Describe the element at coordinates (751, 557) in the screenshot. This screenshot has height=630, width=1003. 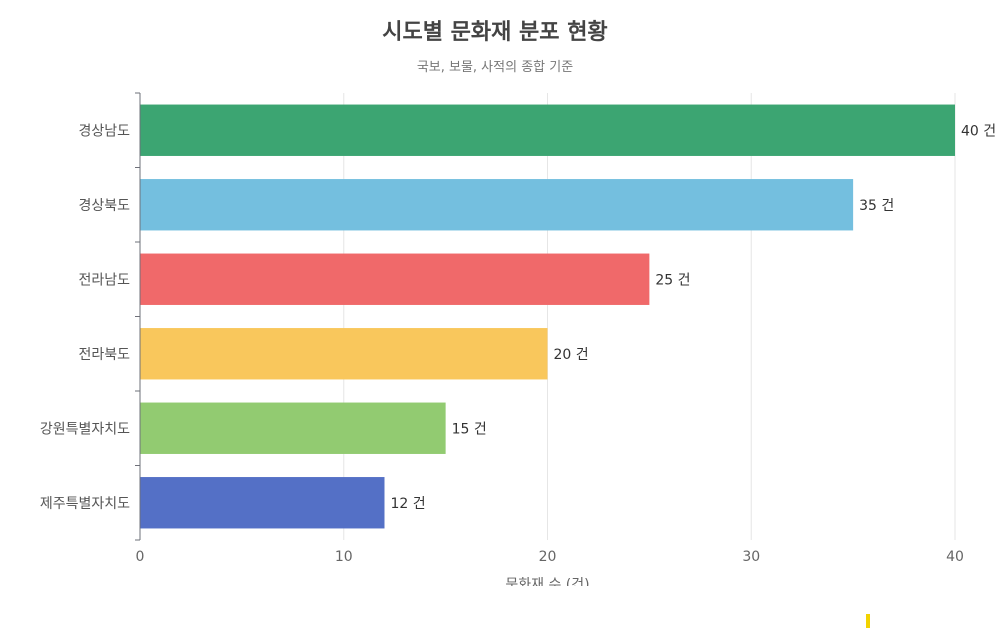
I see `x-tick-label-30: 30` at that location.